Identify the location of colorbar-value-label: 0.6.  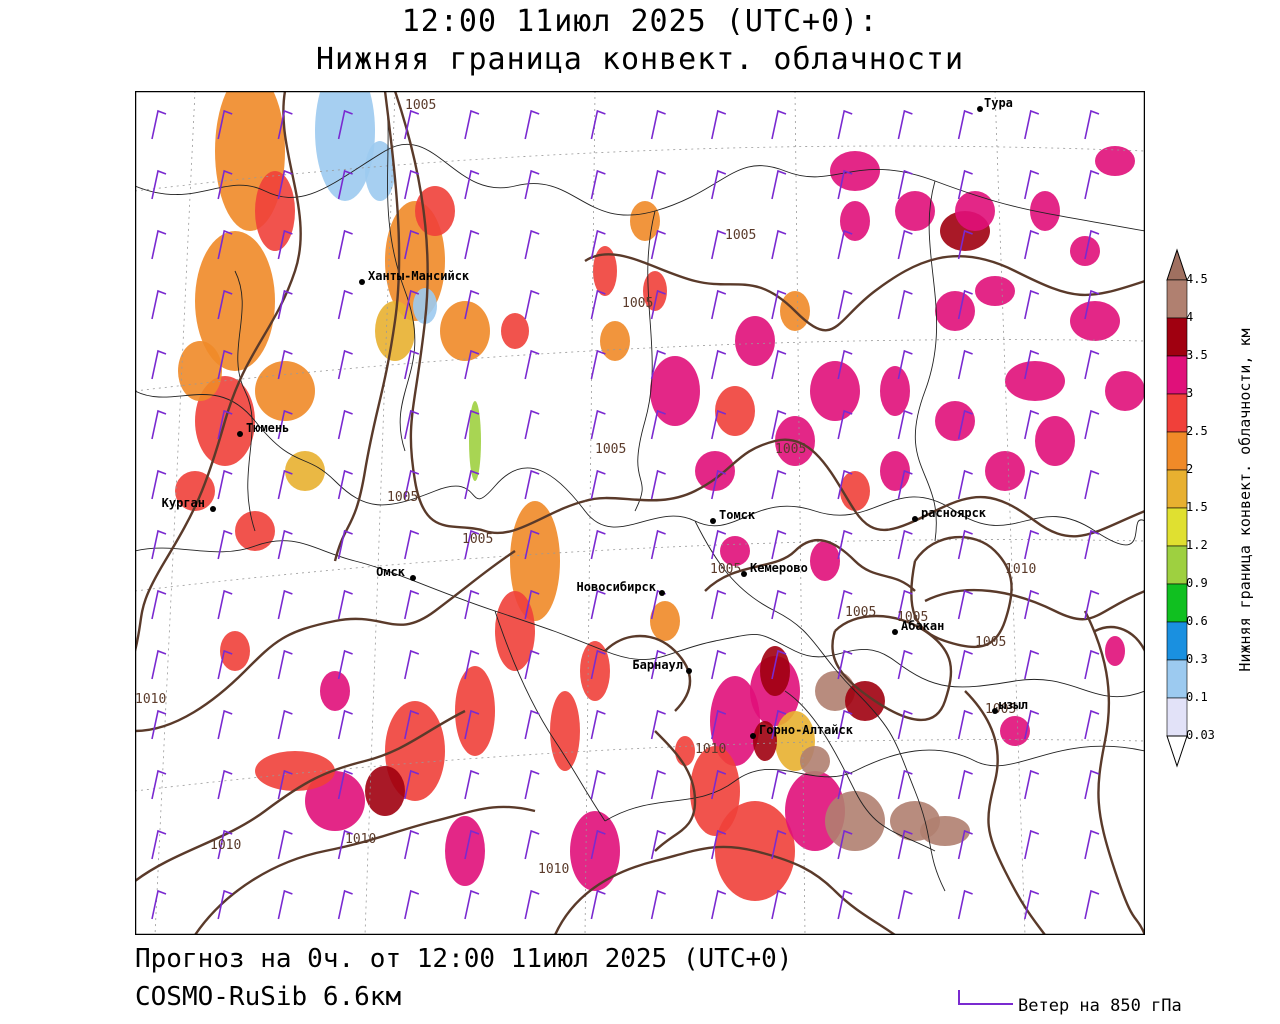
(1197, 621).